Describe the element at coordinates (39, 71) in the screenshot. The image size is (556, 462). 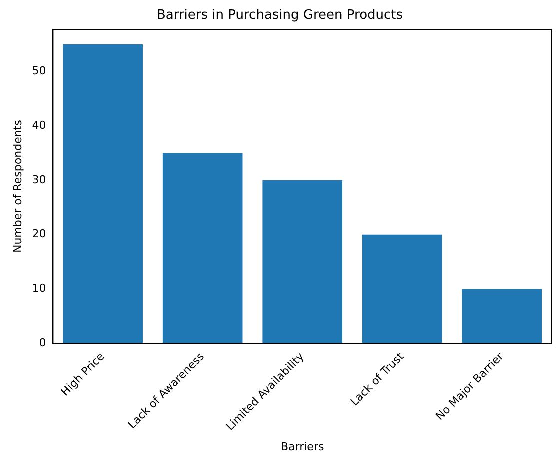
I see `y-tick-label: 50` at that location.